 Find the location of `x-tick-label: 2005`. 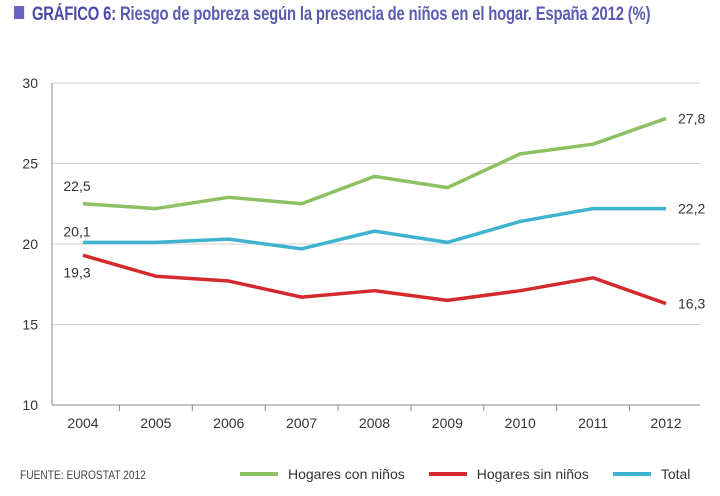

x-tick-label: 2005 is located at coordinates (155, 423).